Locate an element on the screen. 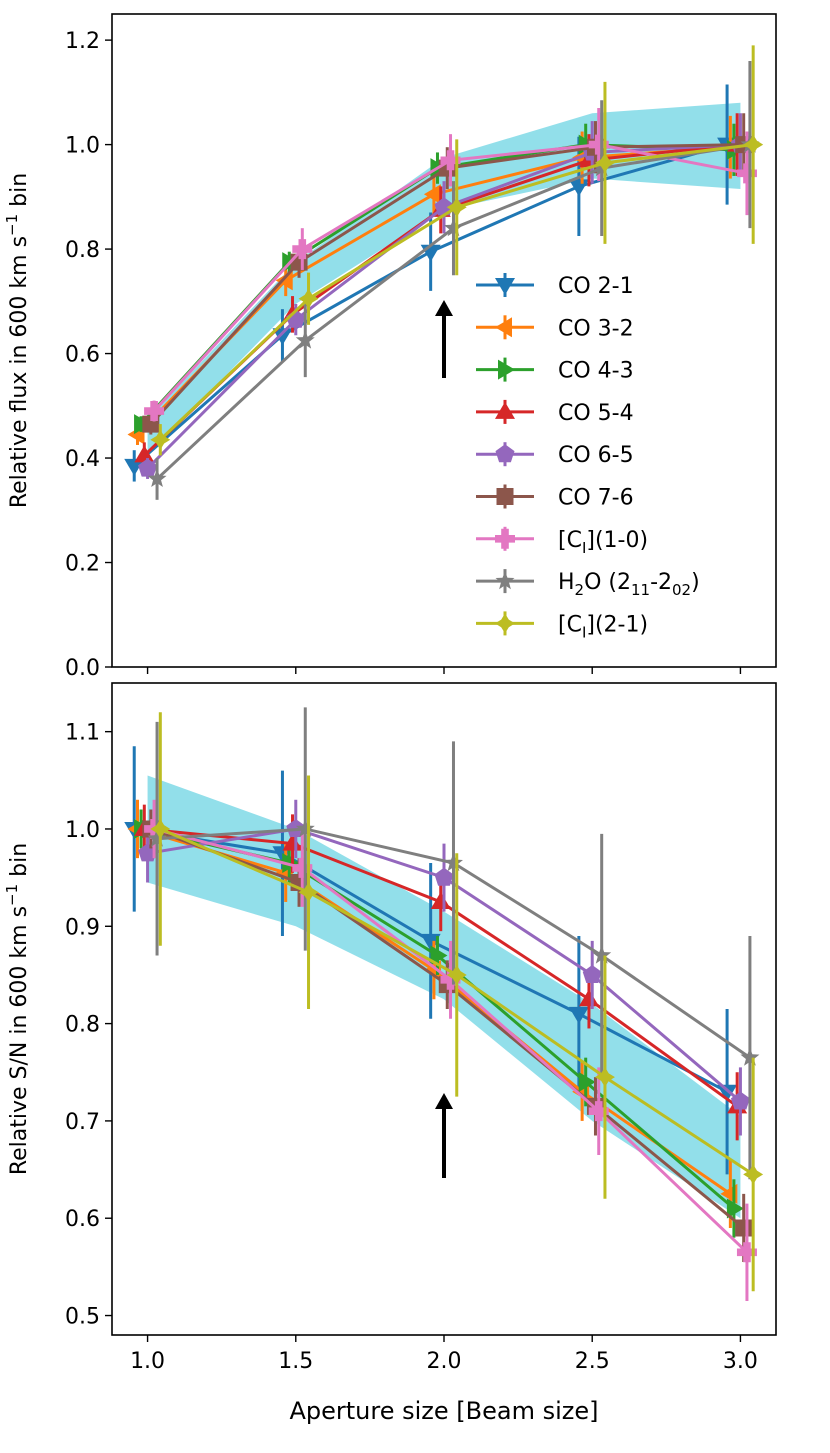 The image size is (830, 1453). legend-label: [CI](1-0) is located at coordinates (603, 542).